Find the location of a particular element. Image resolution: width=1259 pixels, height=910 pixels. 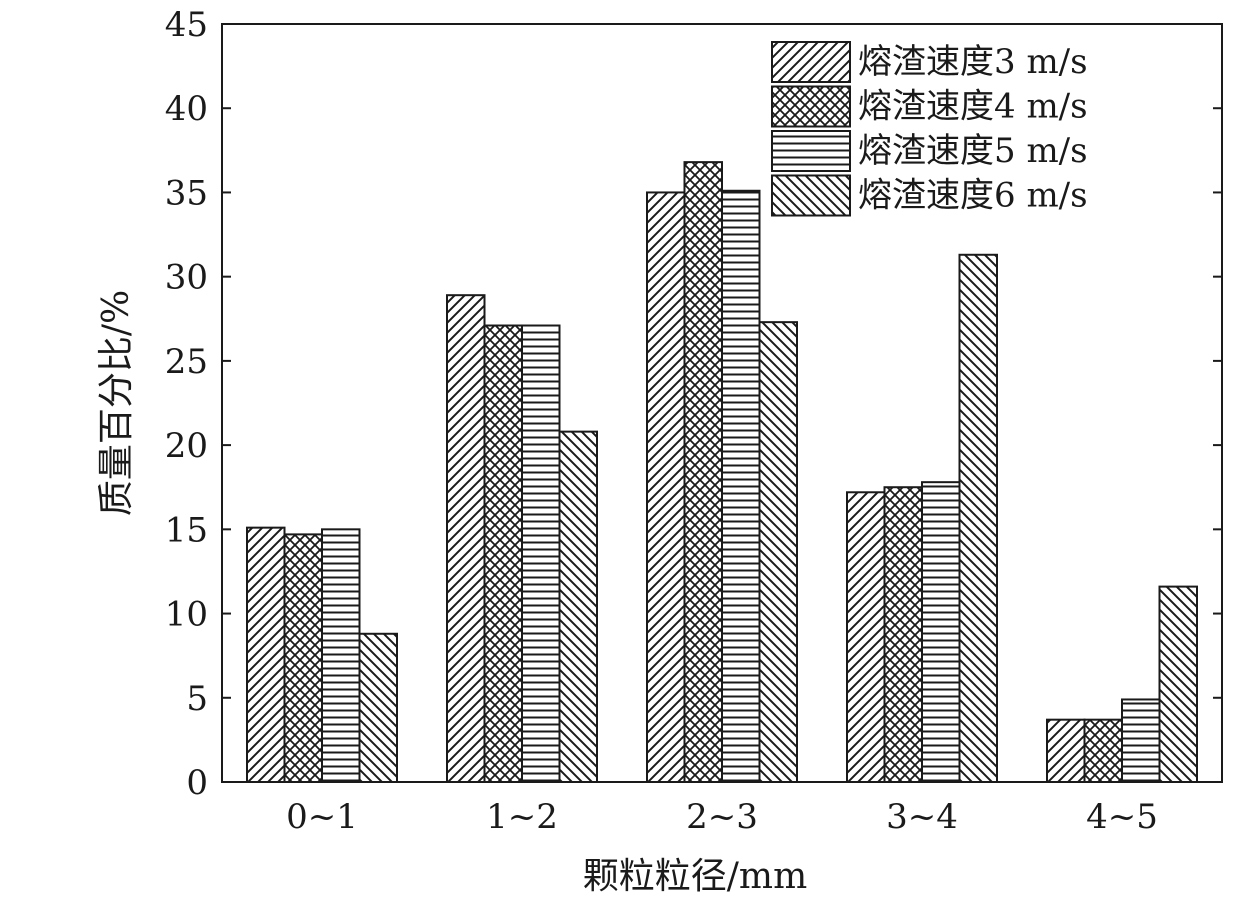

y-tick-label: 15 is located at coordinates (186, 530).